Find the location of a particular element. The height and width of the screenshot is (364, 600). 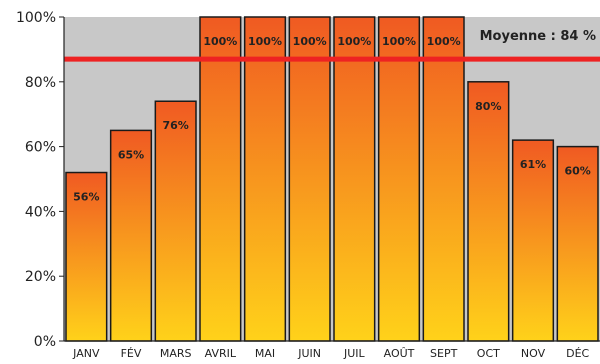

data-label: 76% is located at coordinates (175, 125).